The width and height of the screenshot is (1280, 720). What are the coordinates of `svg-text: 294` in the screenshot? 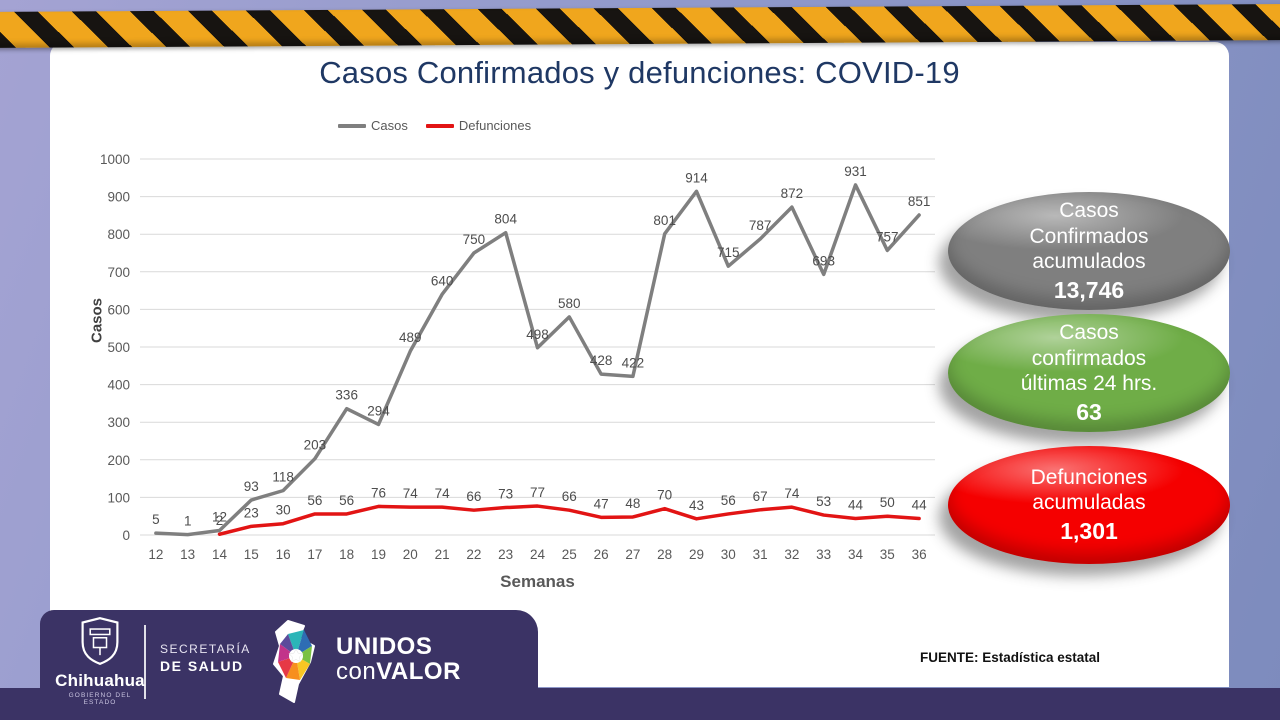 It's located at (378, 410).